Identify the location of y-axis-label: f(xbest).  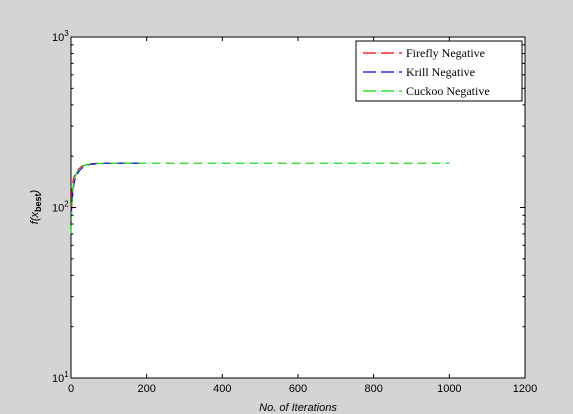
(36, 206).